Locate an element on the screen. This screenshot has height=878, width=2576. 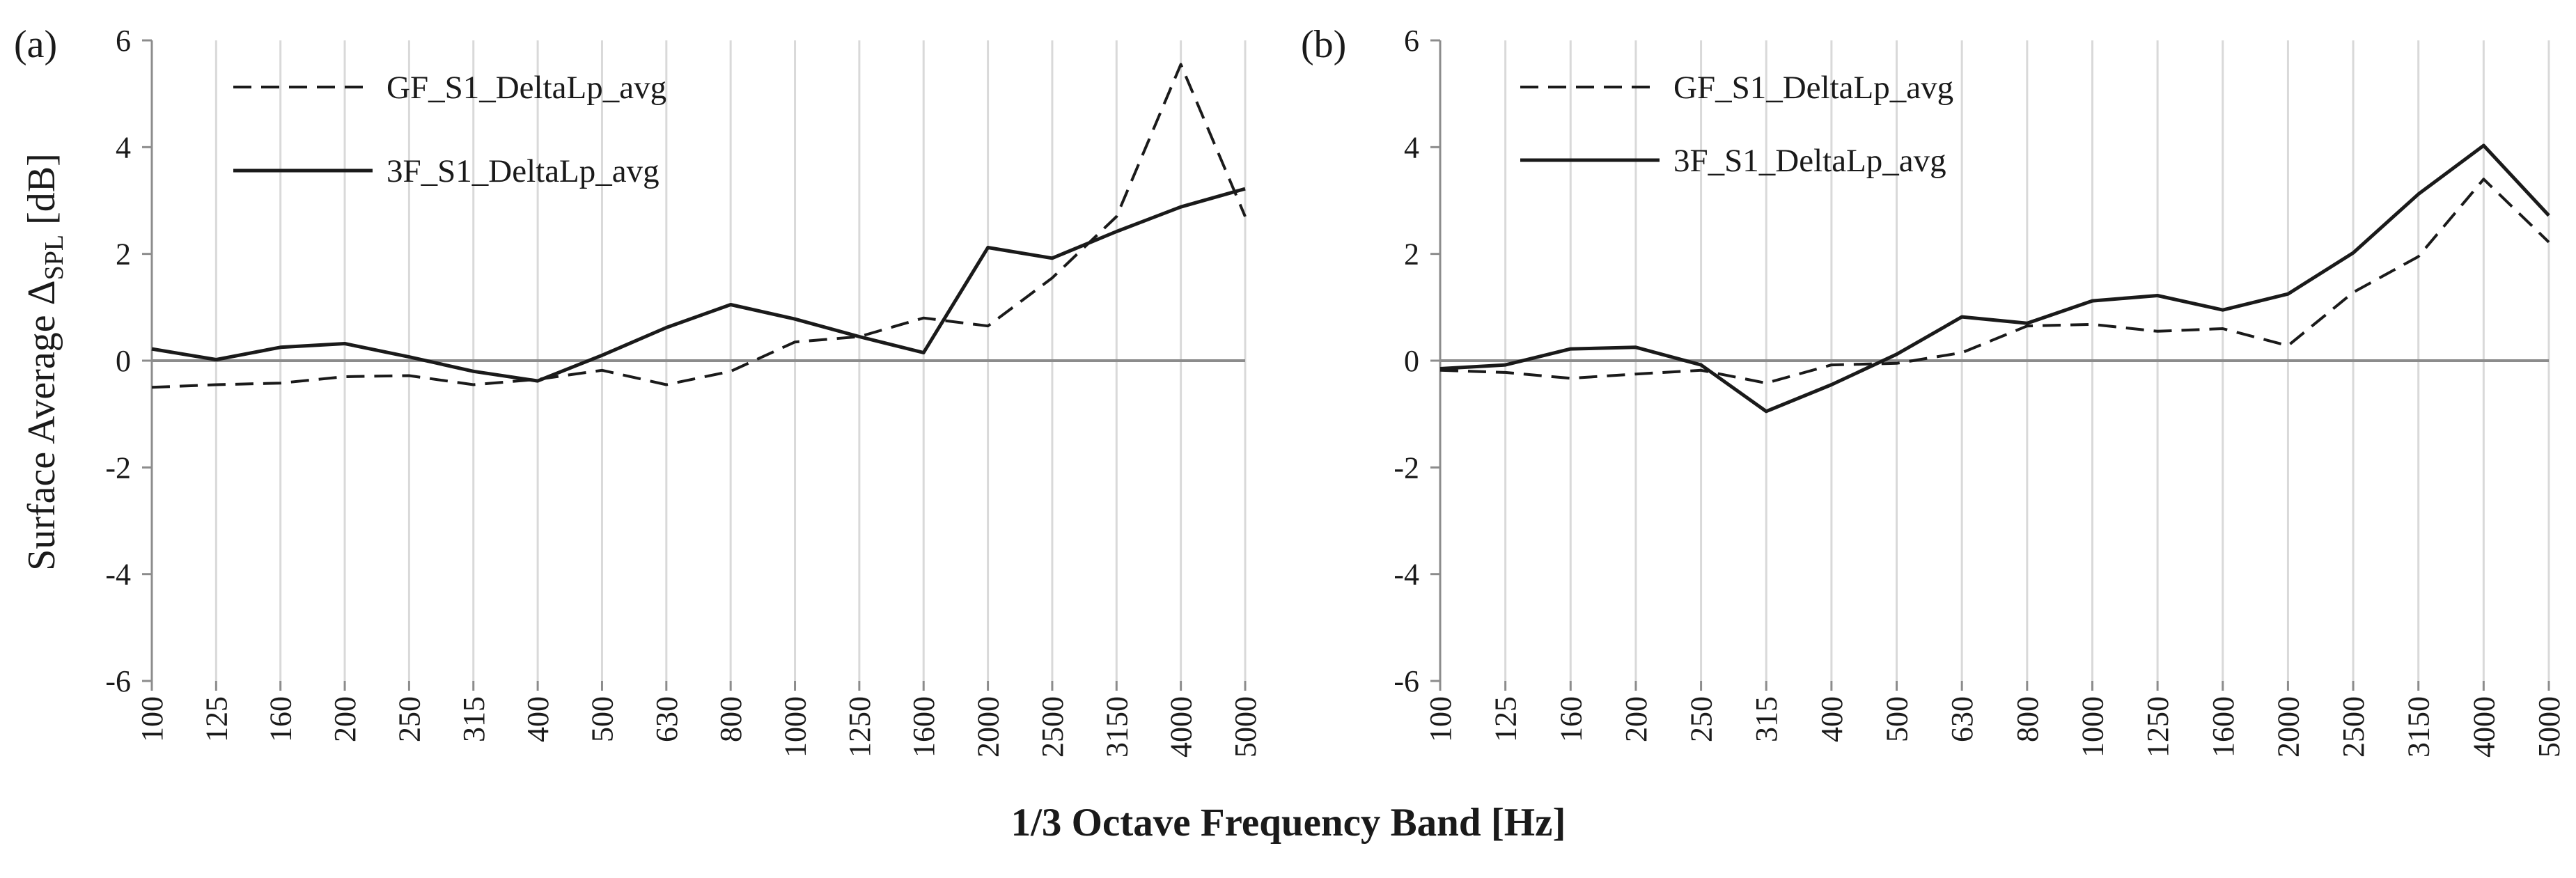
x-axis-label: 1/3 Octave Frequency Band [Hz] is located at coordinates (1288, 823).